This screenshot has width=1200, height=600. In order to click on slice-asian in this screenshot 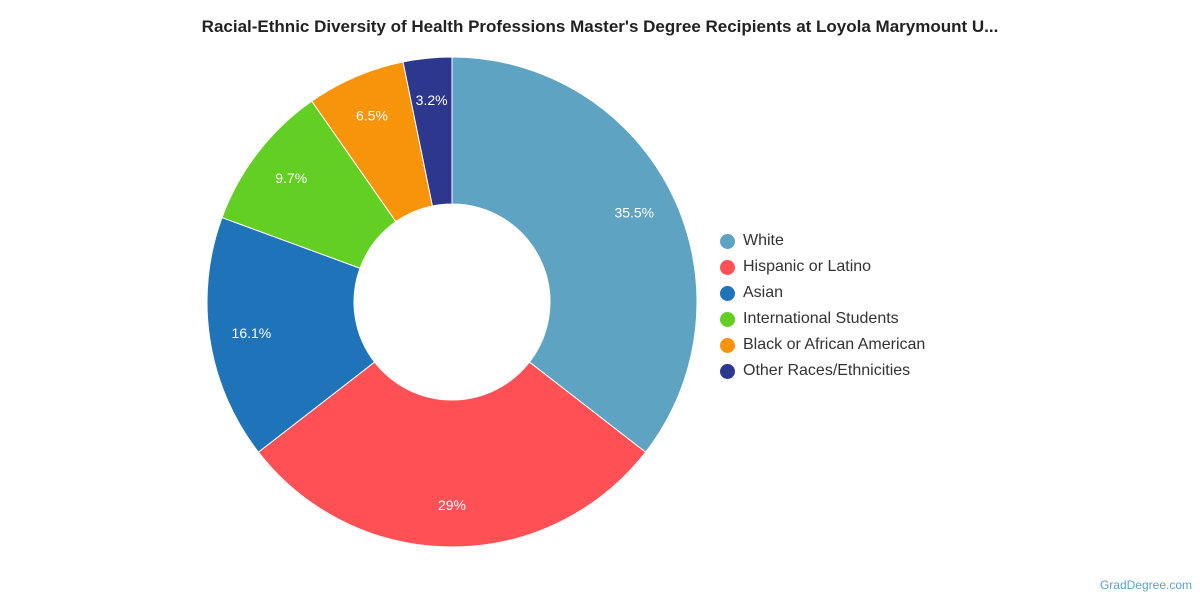, I will do `click(291, 334)`.